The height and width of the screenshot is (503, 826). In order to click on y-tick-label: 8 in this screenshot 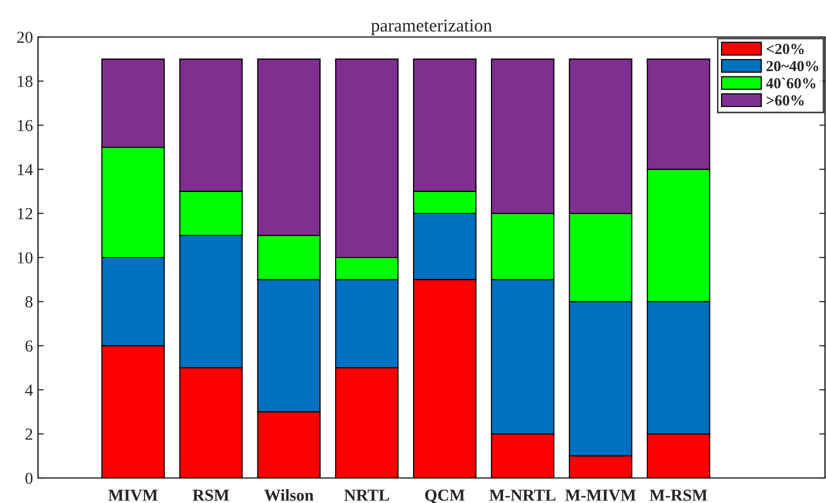, I will do `click(29, 302)`.